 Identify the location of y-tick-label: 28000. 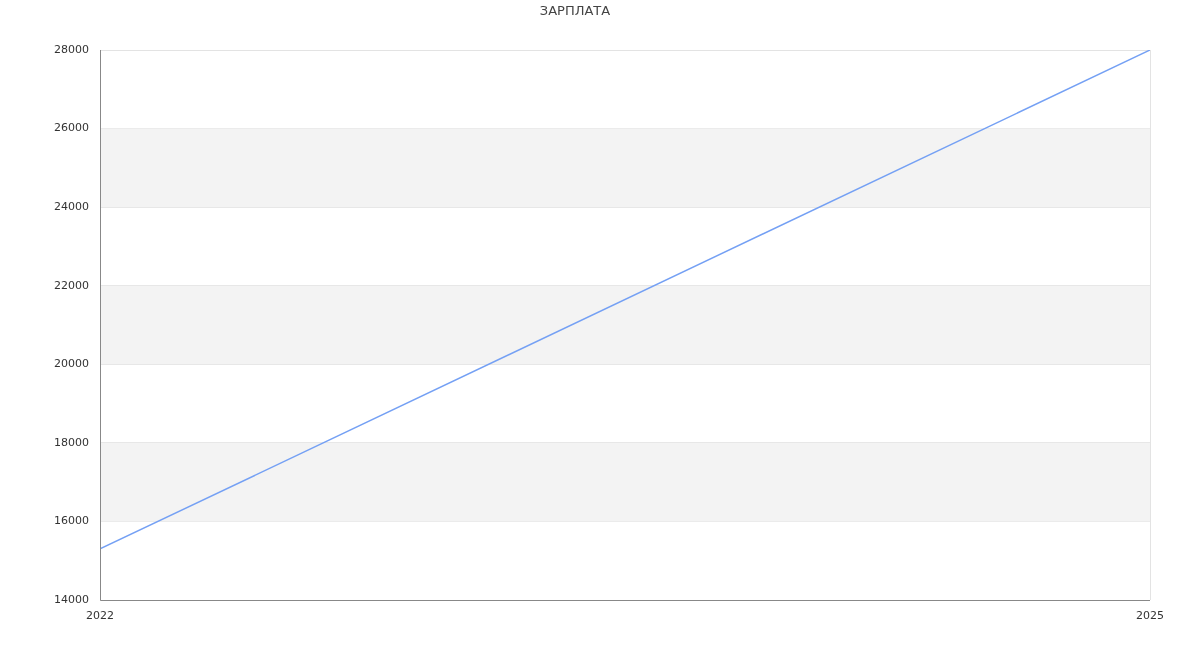
(71, 49).